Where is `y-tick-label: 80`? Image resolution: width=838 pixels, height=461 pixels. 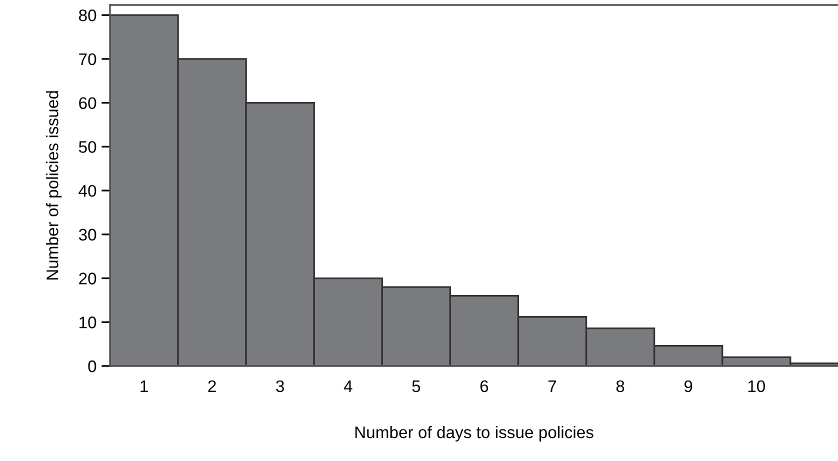 y-tick-label: 80 is located at coordinates (87, 15).